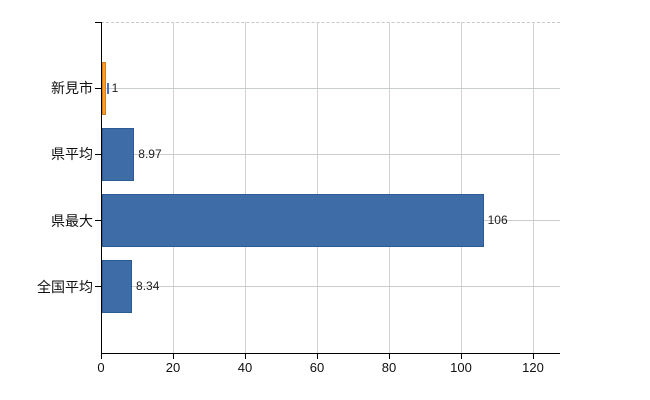  What do you see at coordinates (72, 154) in the screenshot?
I see `category-label: 県平均` at bounding box center [72, 154].